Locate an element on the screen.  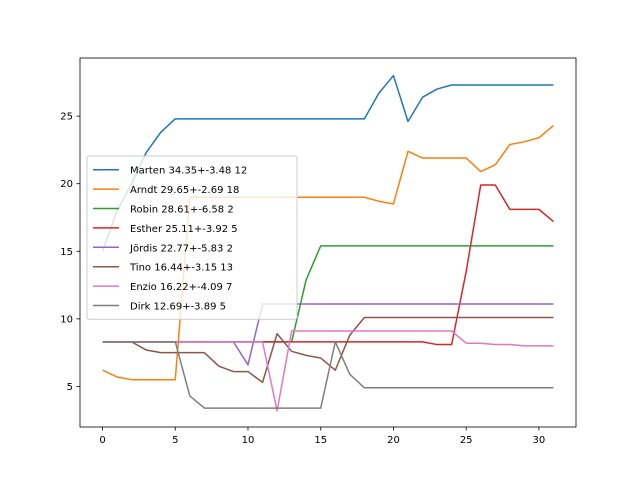
legend-entry-label: Robin 28.61+-6.58 2 is located at coordinates (182, 210).